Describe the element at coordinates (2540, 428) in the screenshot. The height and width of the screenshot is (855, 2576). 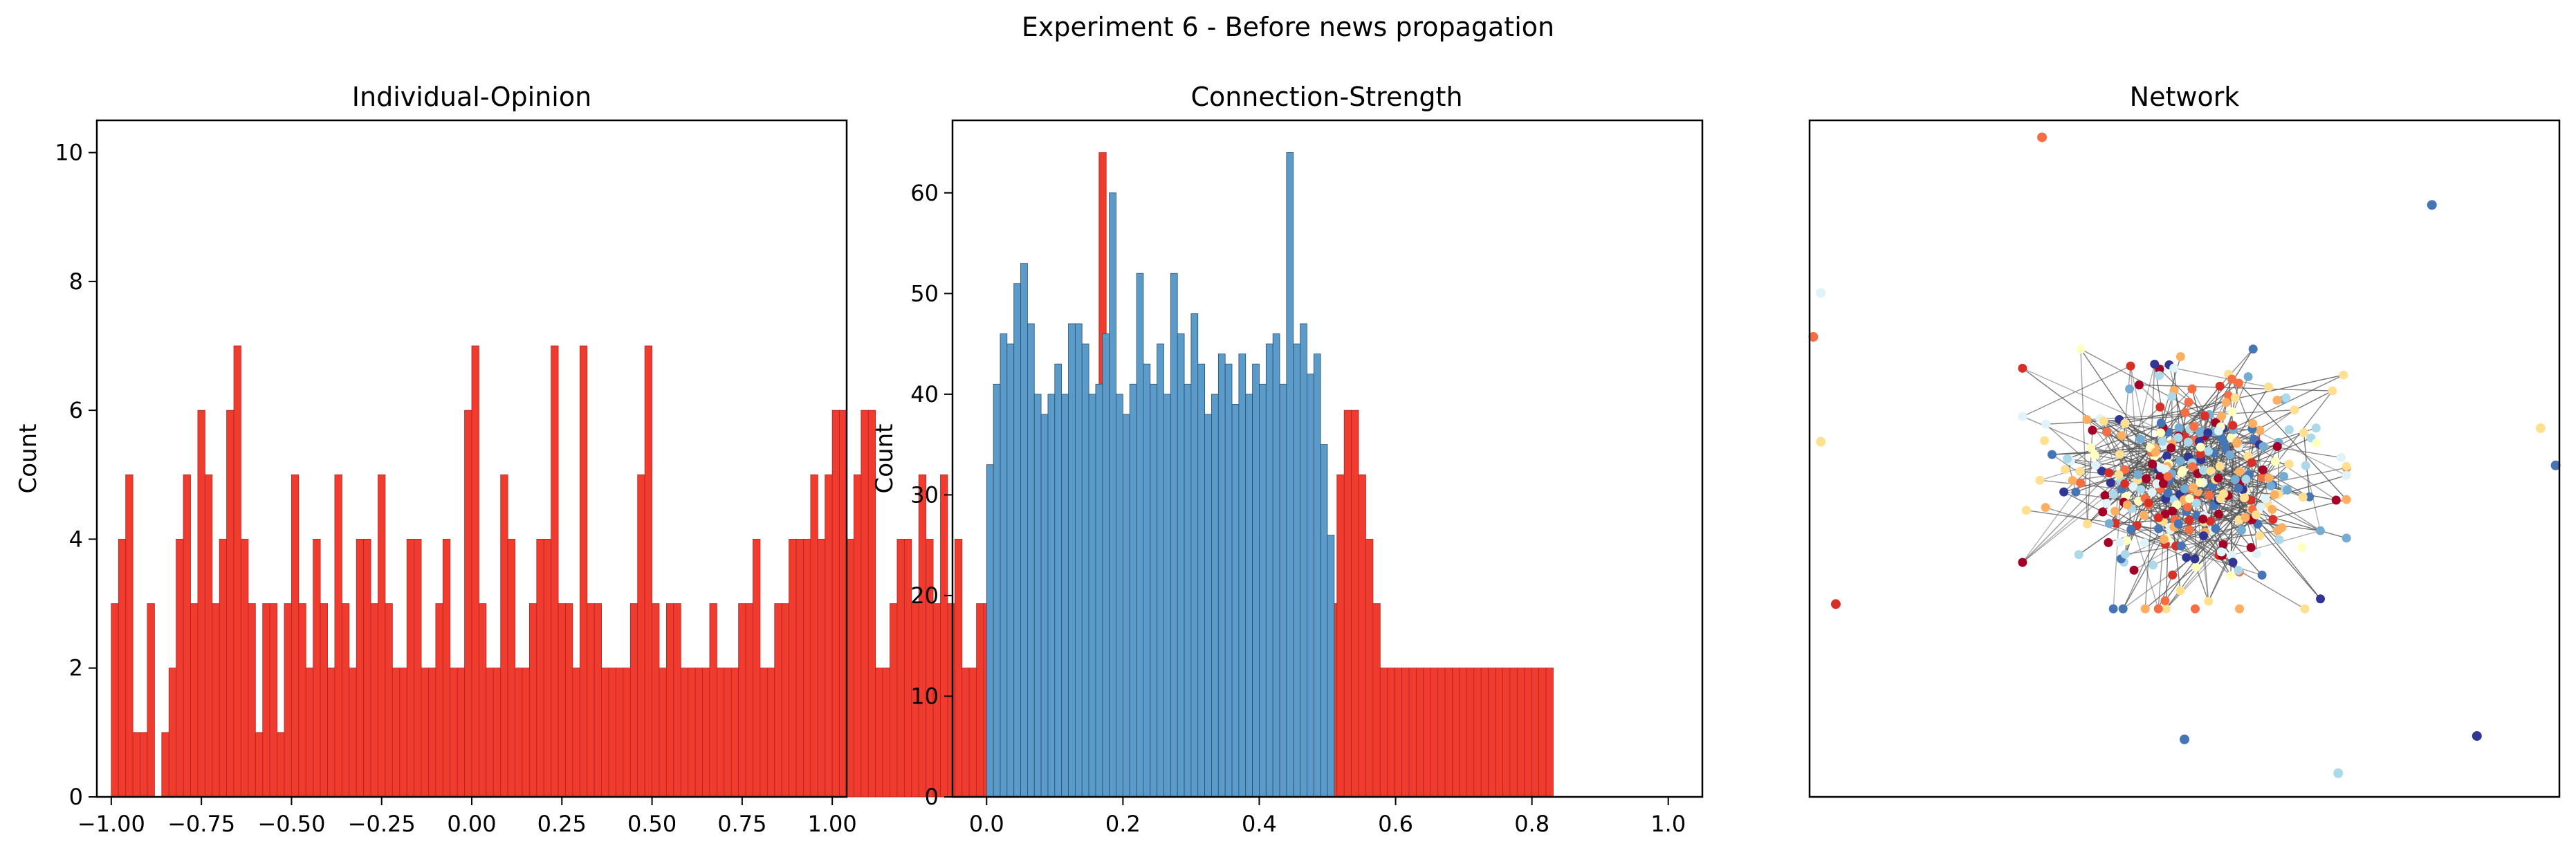
I see `network-outlier-node` at that location.